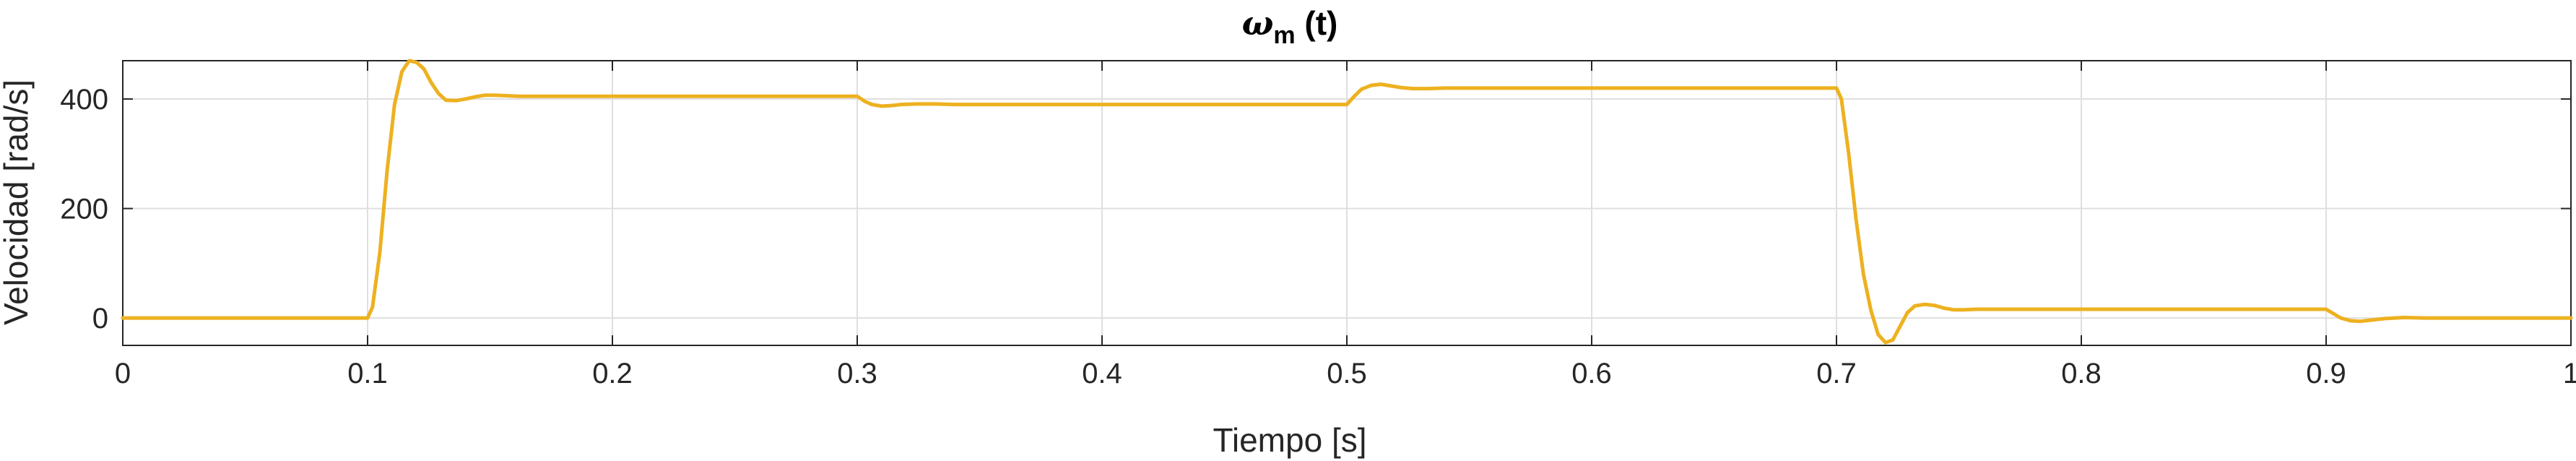  Describe the element at coordinates (84, 100) in the screenshot. I see `y-tick-label: 400` at that location.